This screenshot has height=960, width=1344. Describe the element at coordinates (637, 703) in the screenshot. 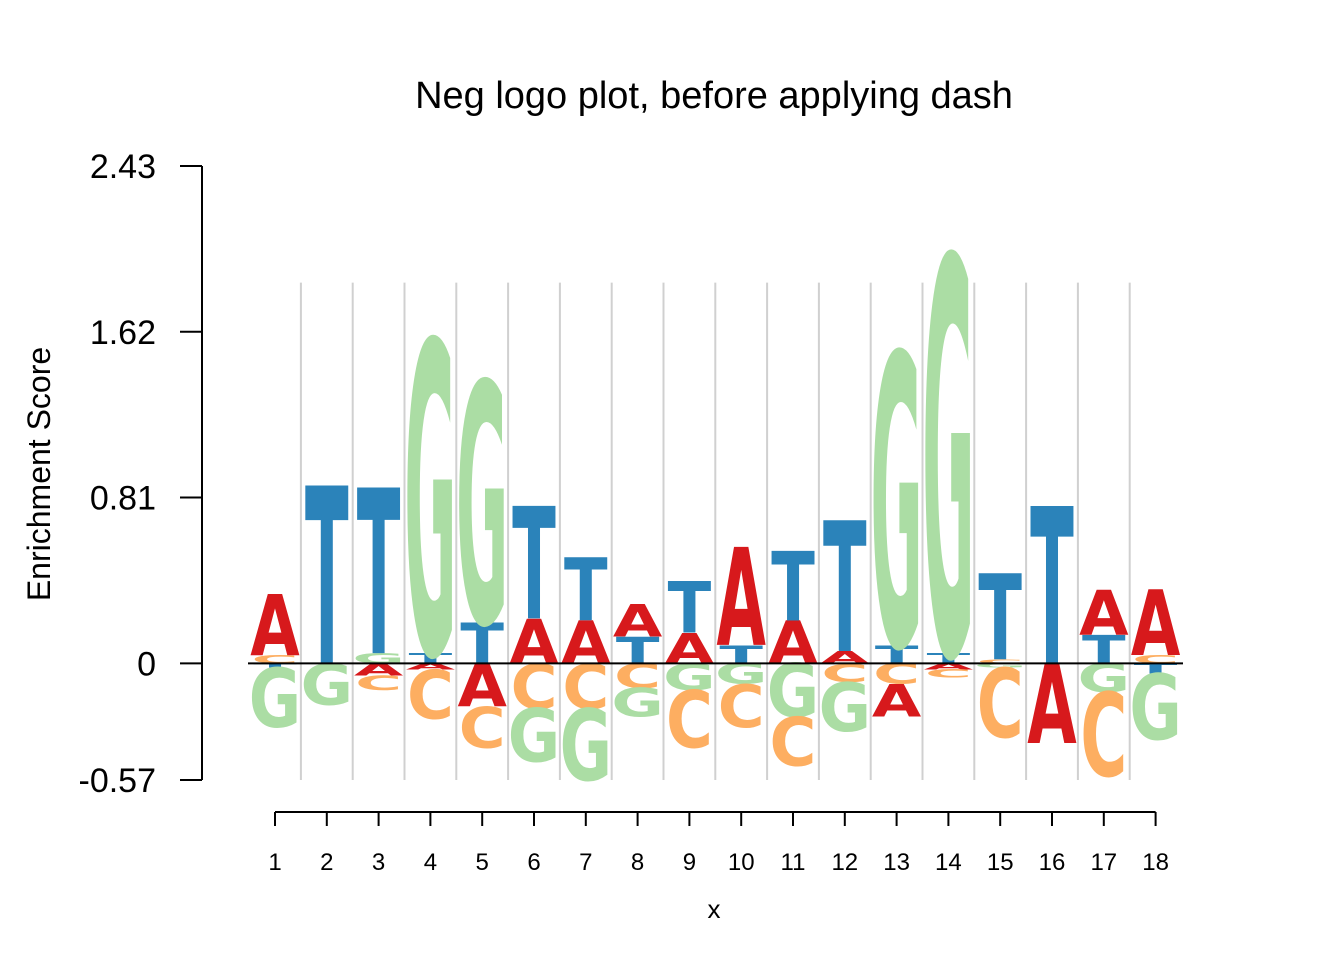

I see `glyph-g-pos8-down: G` at that location.